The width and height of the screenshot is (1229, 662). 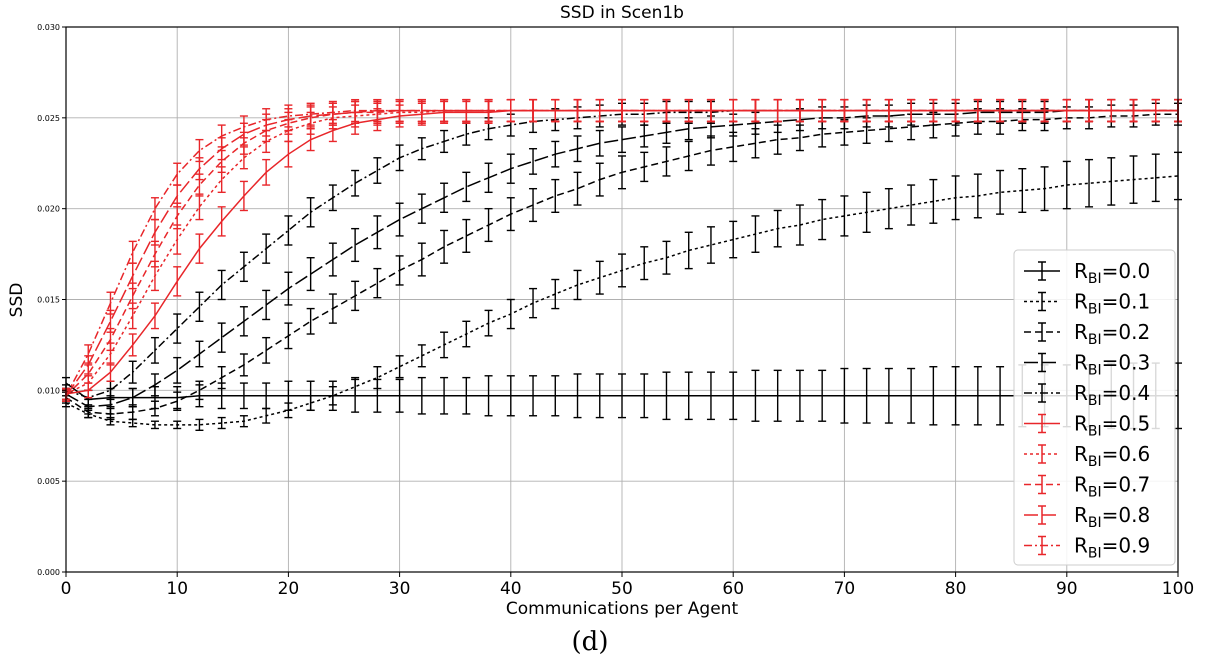 I want to click on legend-item: RBI=0.3, so click(x=1087, y=365).